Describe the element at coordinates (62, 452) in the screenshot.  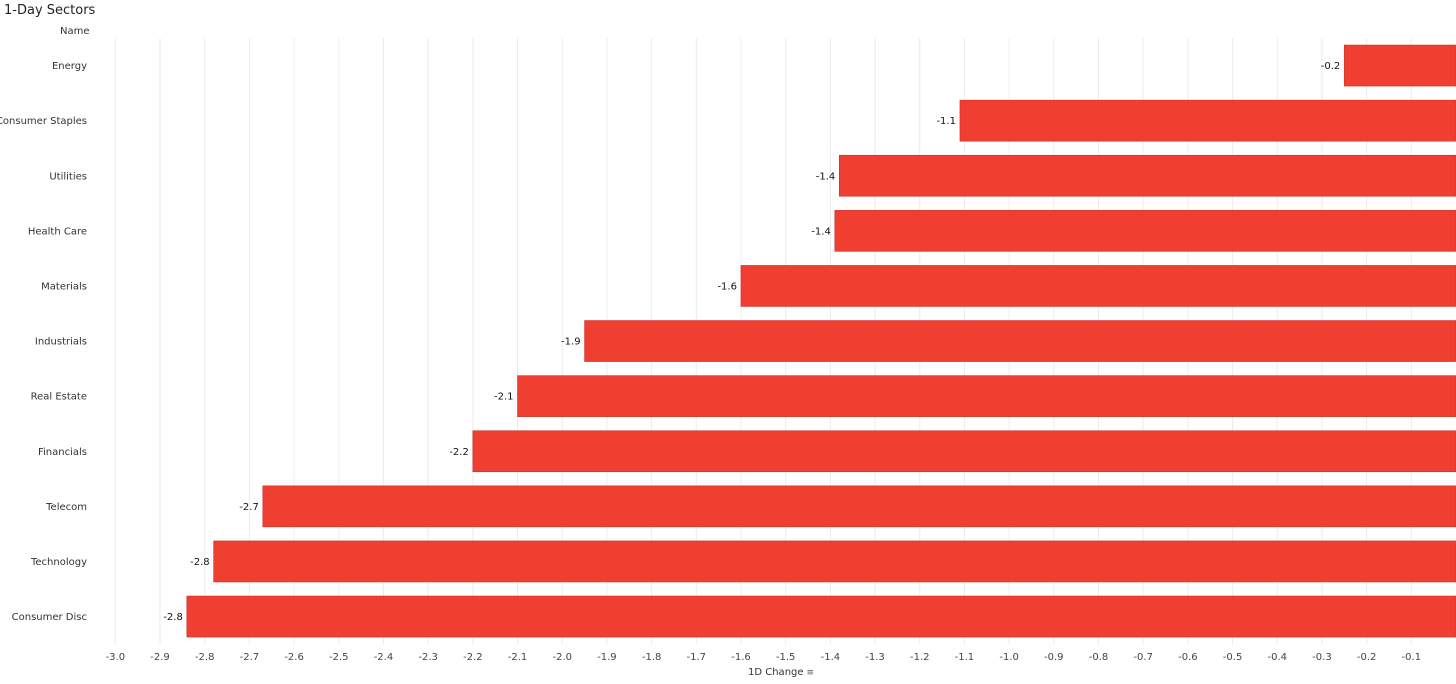
I see `category-label: Financials` at that location.